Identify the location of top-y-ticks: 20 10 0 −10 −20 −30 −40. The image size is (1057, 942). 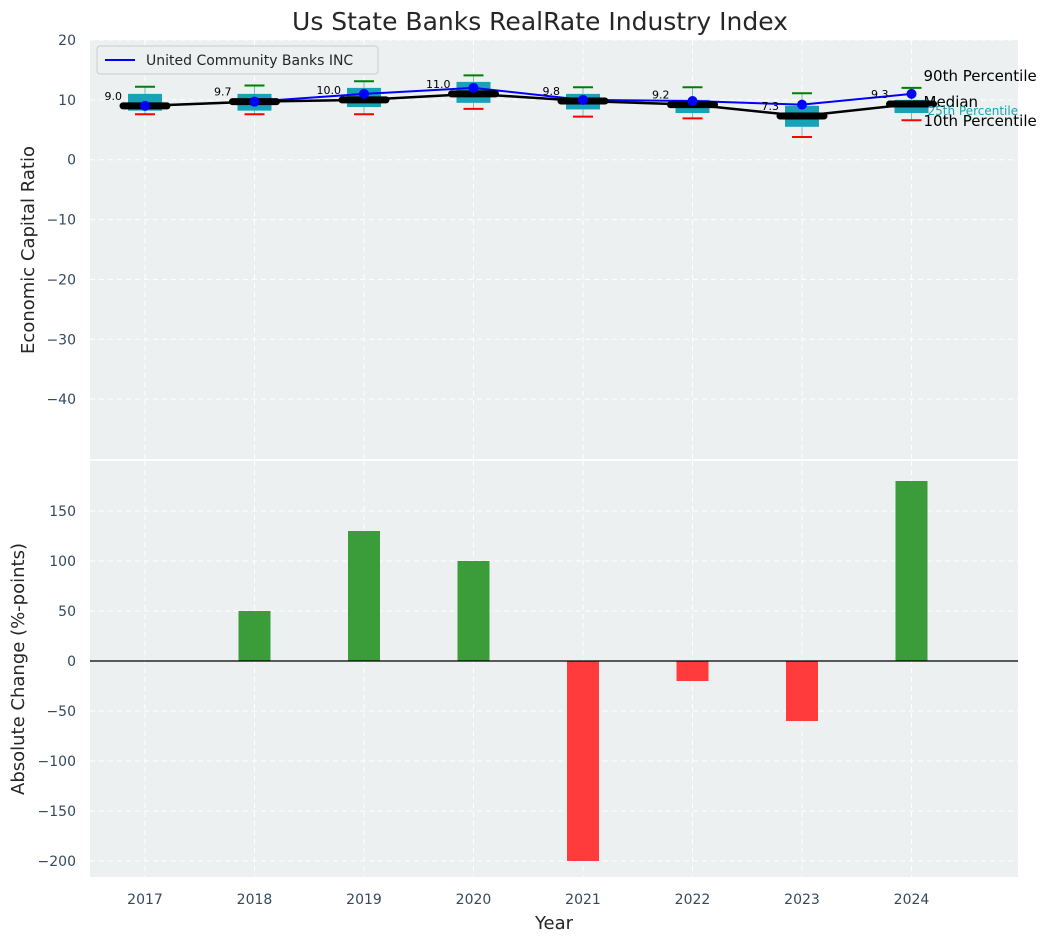
(61, 220).